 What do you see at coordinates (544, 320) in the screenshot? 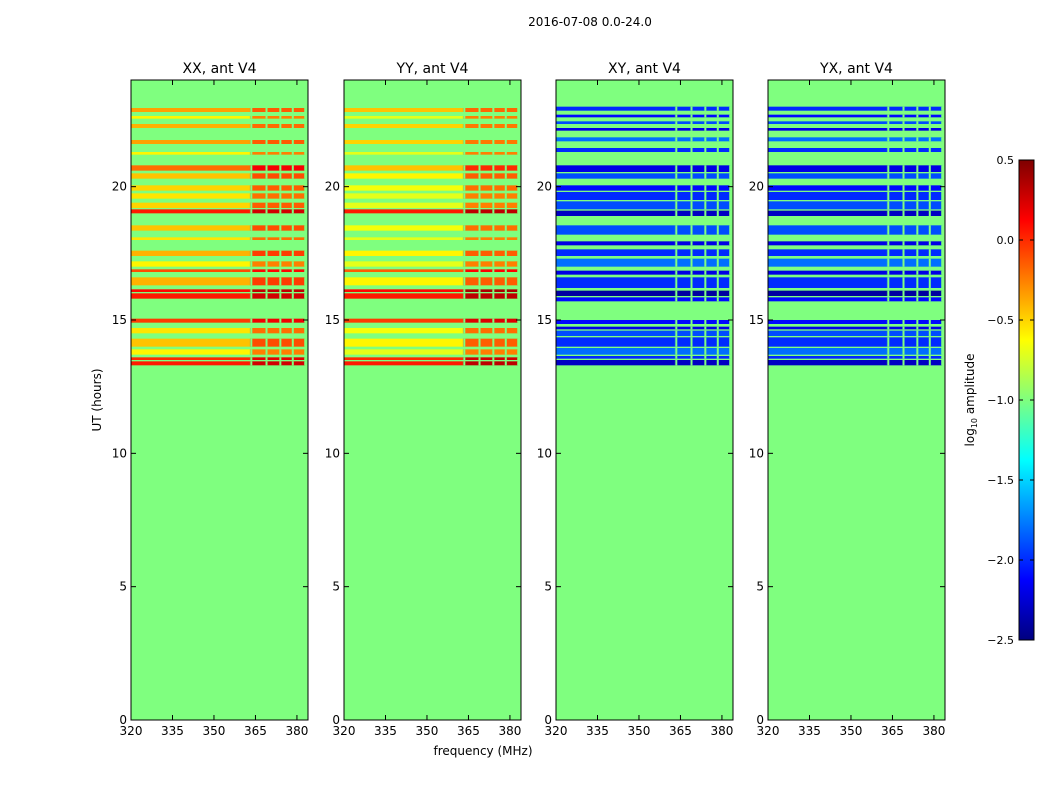
I see `y-tick-label: 15` at bounding box center [544, 320].